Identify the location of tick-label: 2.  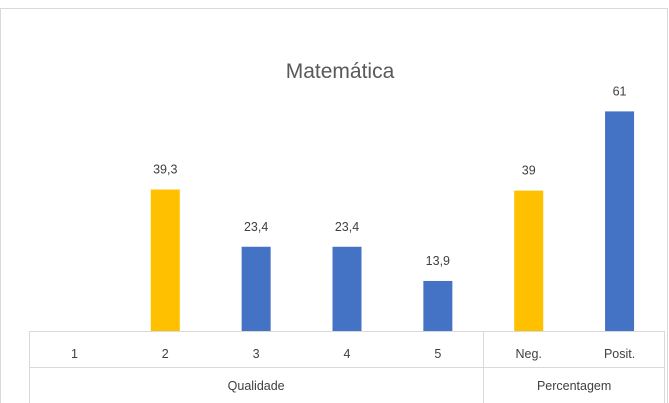
(165, 354).